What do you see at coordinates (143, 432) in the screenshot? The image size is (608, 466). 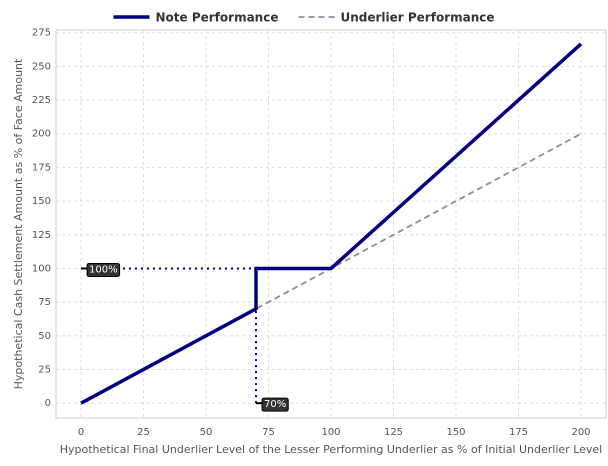 I see `x-tick-label: 25` at bounding box center [143, 432].